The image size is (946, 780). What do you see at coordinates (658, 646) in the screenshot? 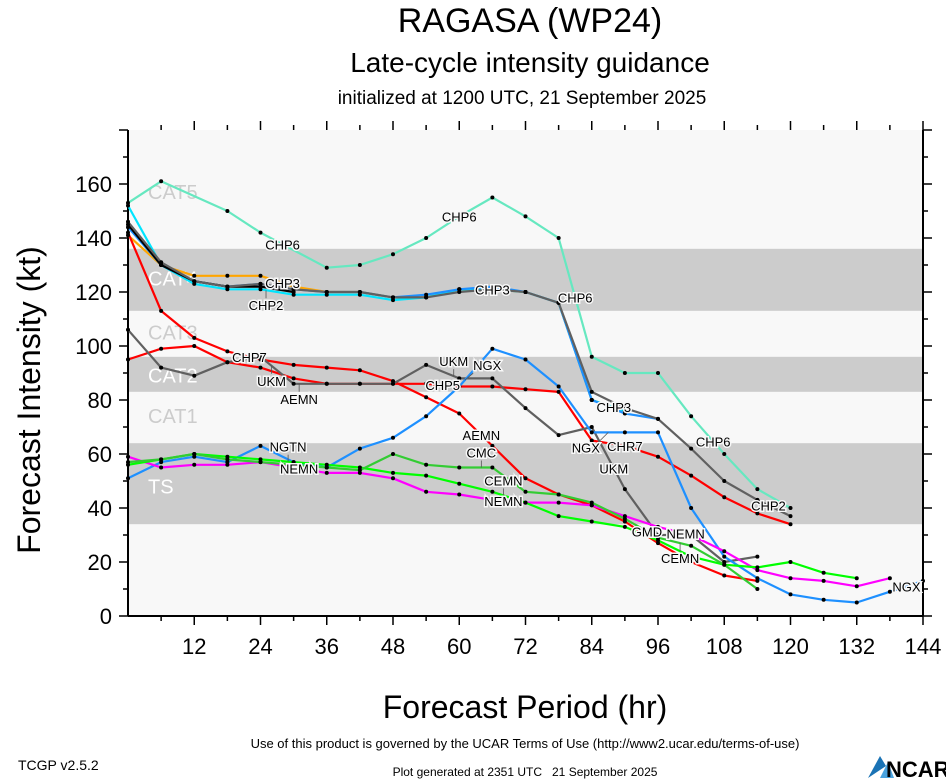
I see `x-tick-label: 96` at bounding box center [658, 646].